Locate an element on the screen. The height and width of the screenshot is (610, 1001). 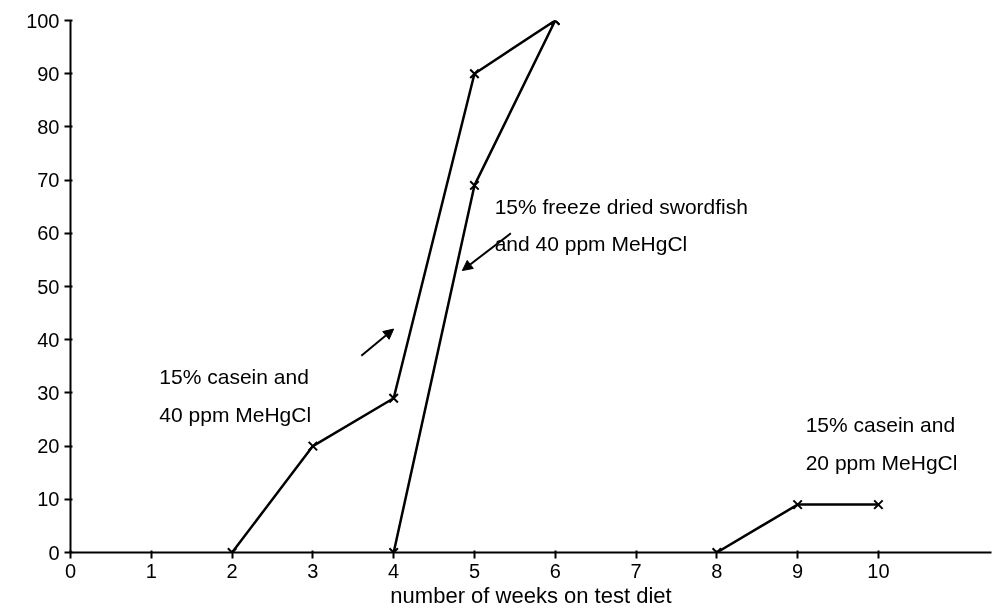
x-tick-label: 1 is located at coordinates (151, 570).